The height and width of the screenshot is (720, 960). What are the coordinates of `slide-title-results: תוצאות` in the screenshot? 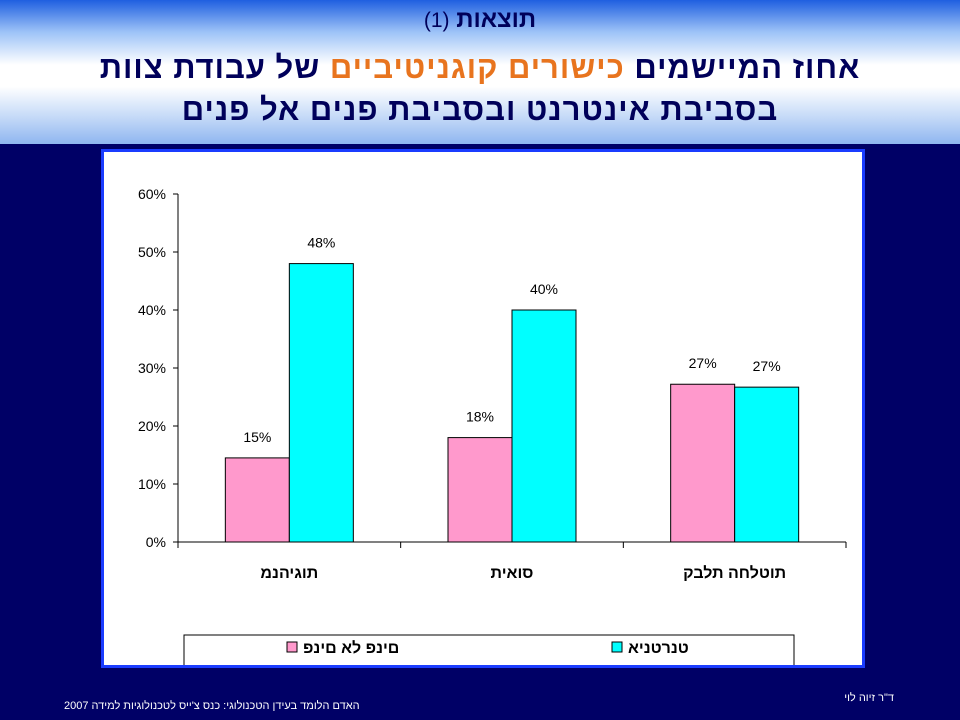 It's located at (496, 19).